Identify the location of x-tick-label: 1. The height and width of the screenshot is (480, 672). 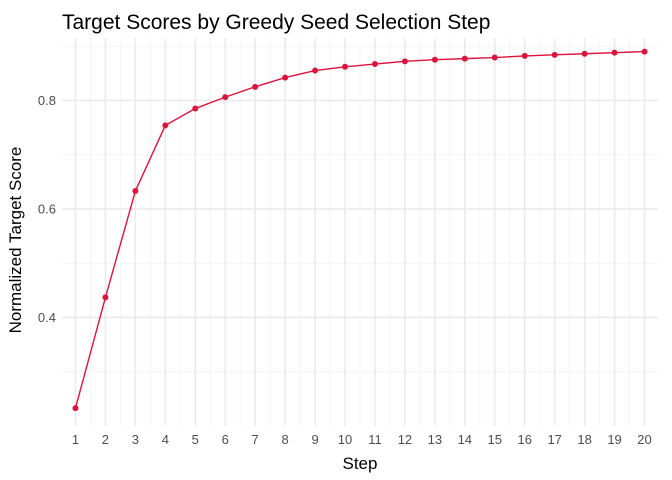
(75, 439).